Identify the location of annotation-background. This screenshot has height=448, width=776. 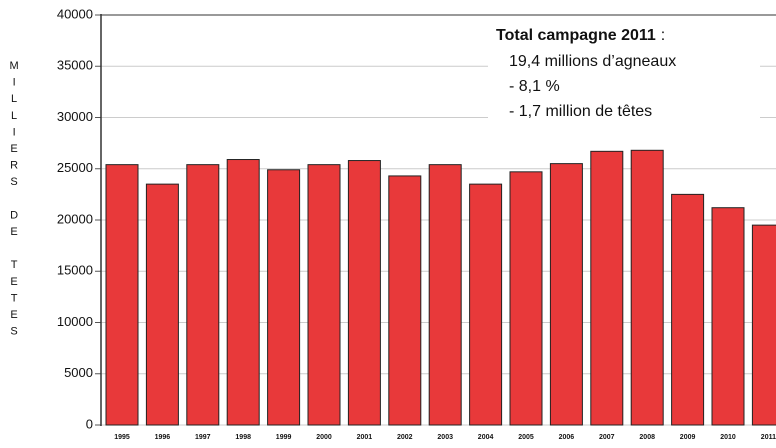
(624, 72).